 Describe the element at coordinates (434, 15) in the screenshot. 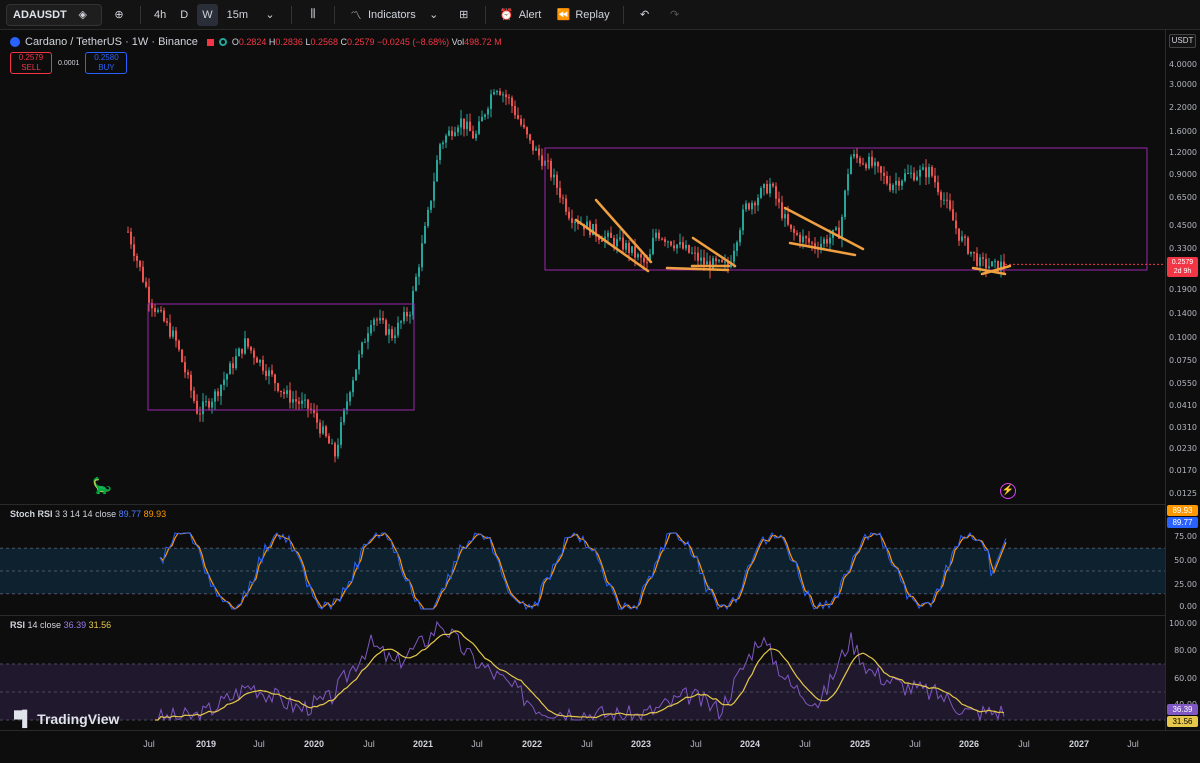

I see `chevron-down-icon: ⌄` at that location.